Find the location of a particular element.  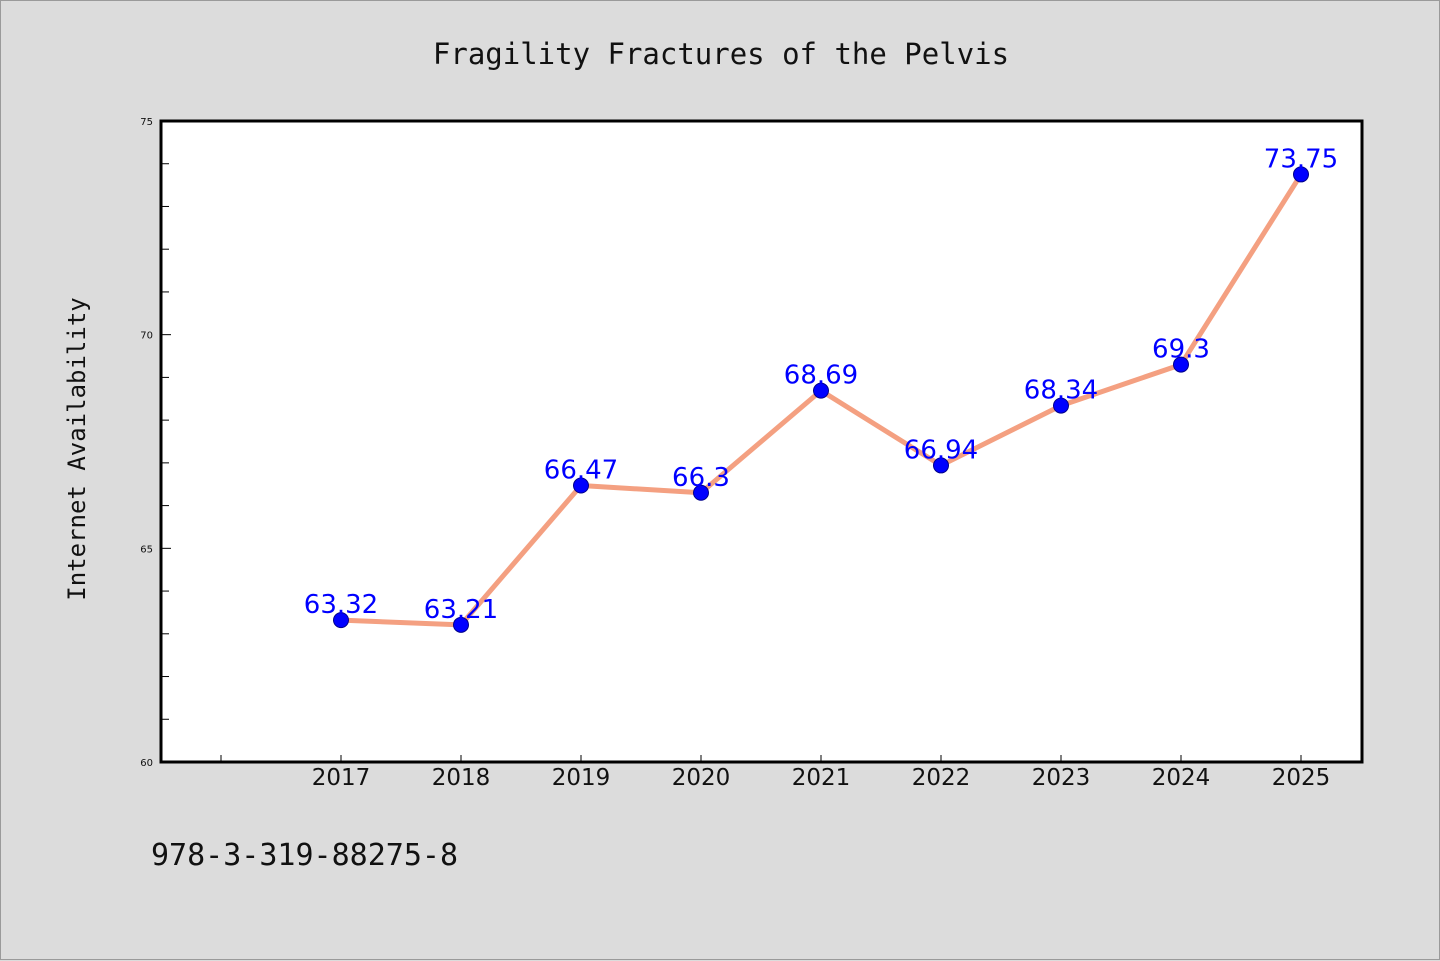

x-tick-label: 2025 is located at coordinates (1301, 778).